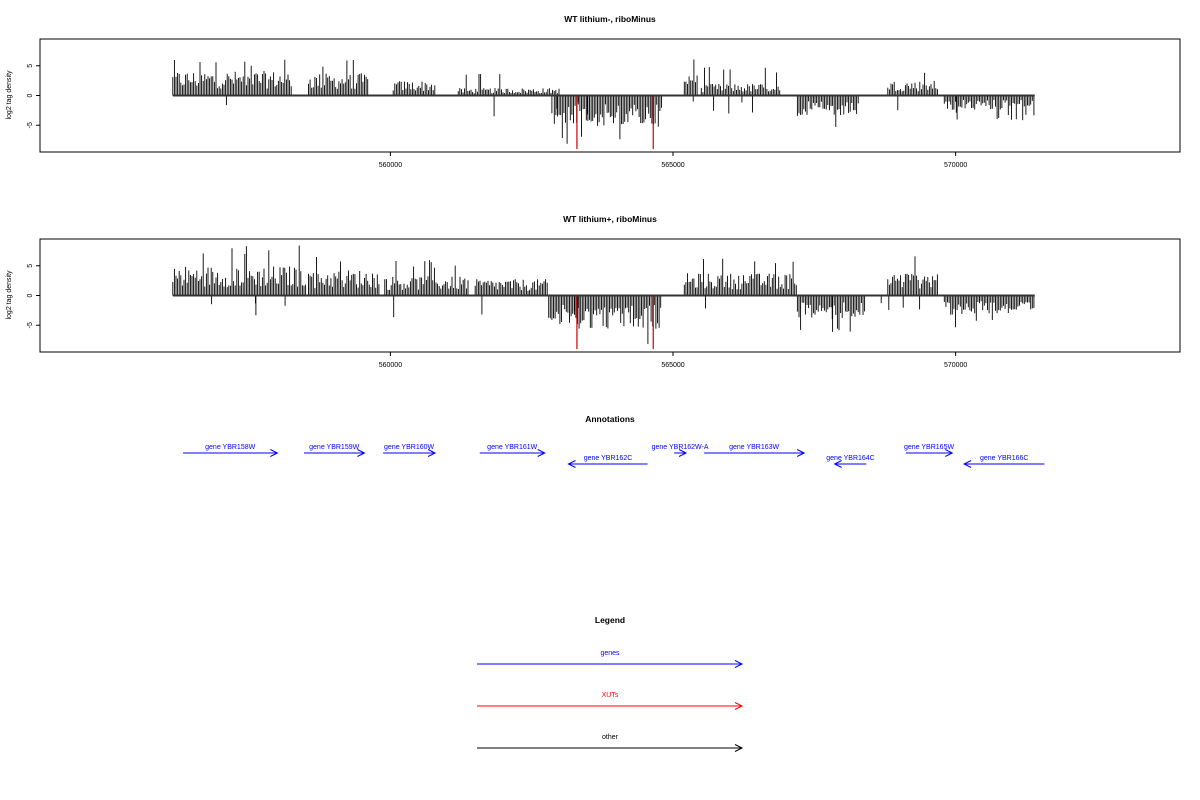  Describe the element at coordinates (610, 743) in the screenshot. I see `legend-item: other` at that location.